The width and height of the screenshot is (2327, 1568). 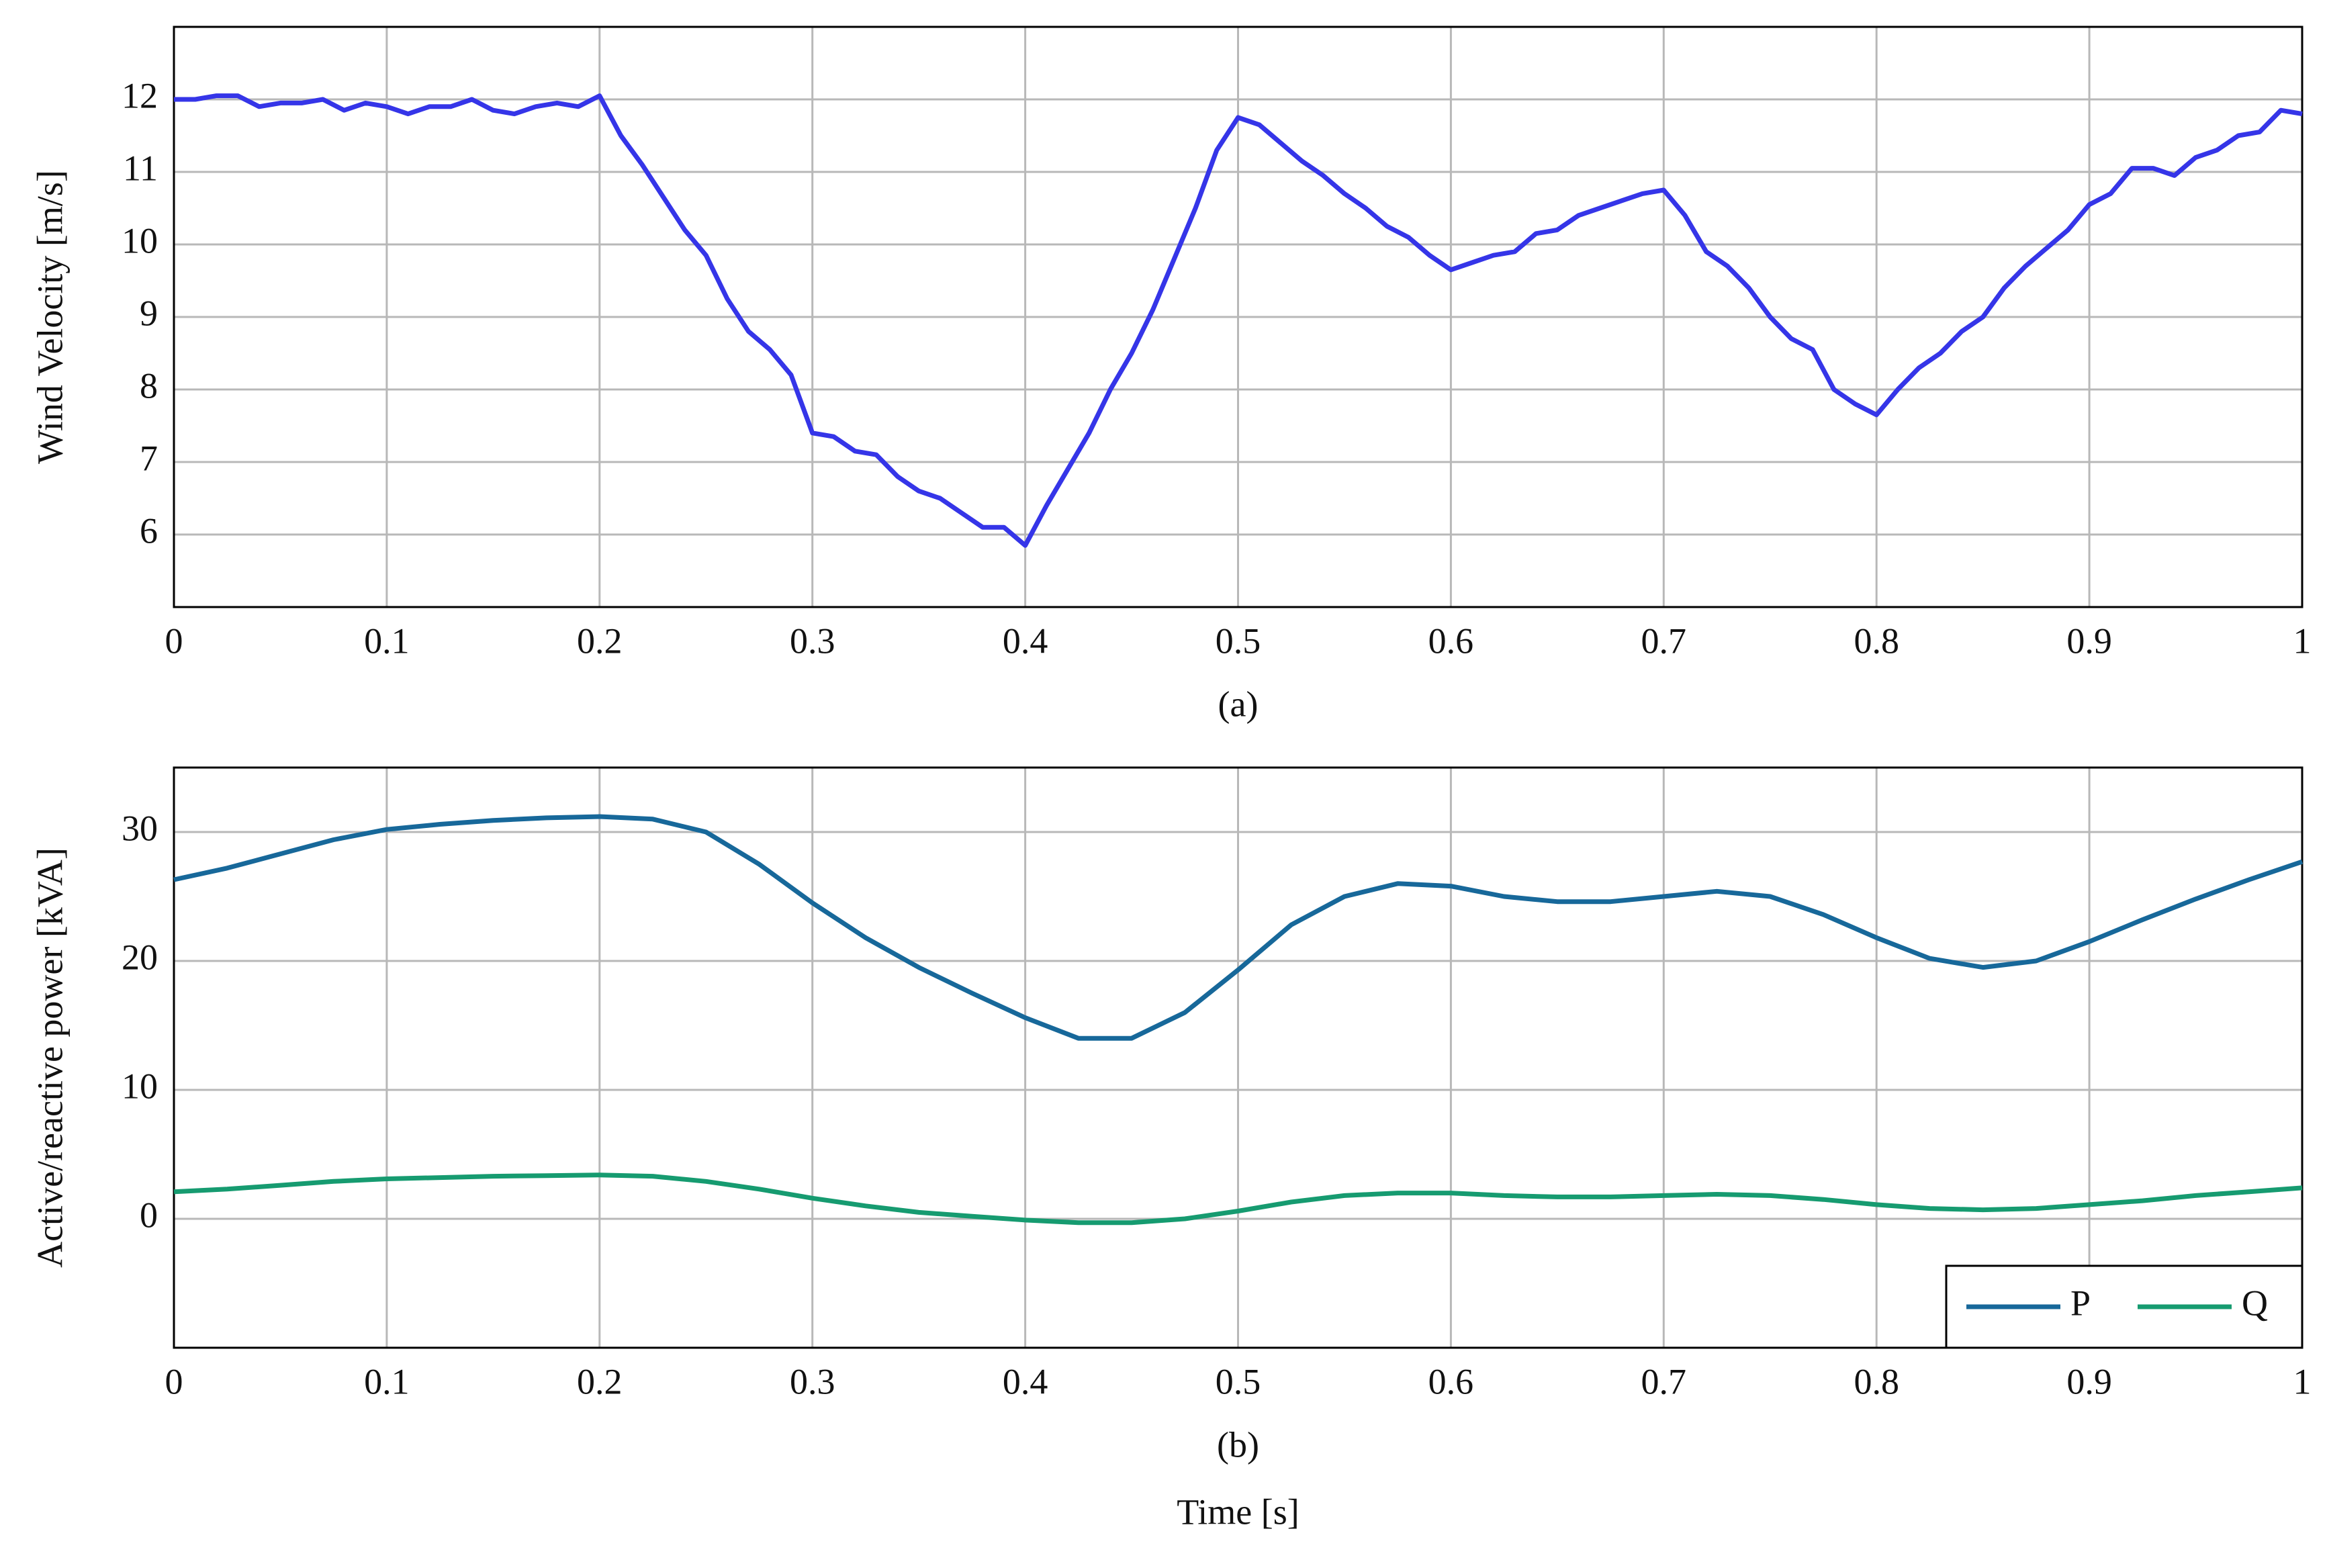 What do you see at coordinates (140, 957) in the screenshot?
I see `y-tick-label: 20` at bounding box center [140, 957].